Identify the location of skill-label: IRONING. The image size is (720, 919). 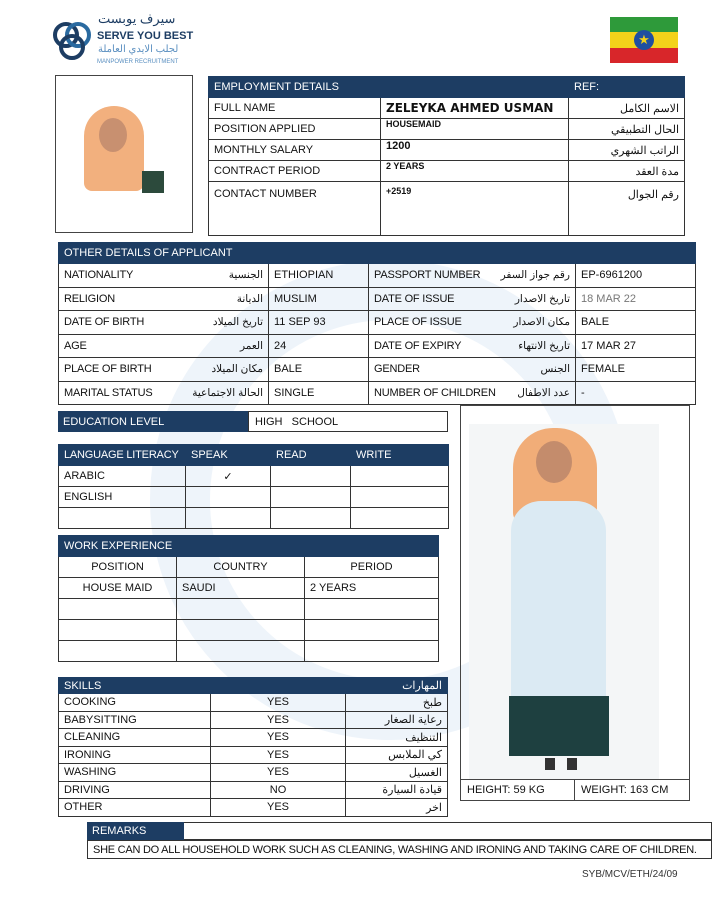
(134, 754).